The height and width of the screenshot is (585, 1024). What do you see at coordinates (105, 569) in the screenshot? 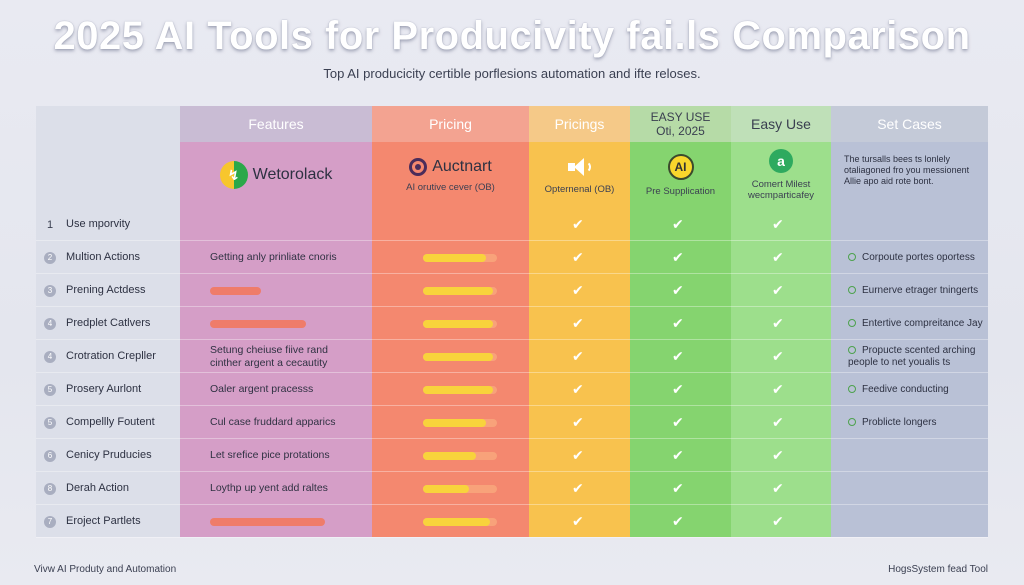
I see `footer-left: Vivw AI Produty and Automation` at bounding box center [105, 569].